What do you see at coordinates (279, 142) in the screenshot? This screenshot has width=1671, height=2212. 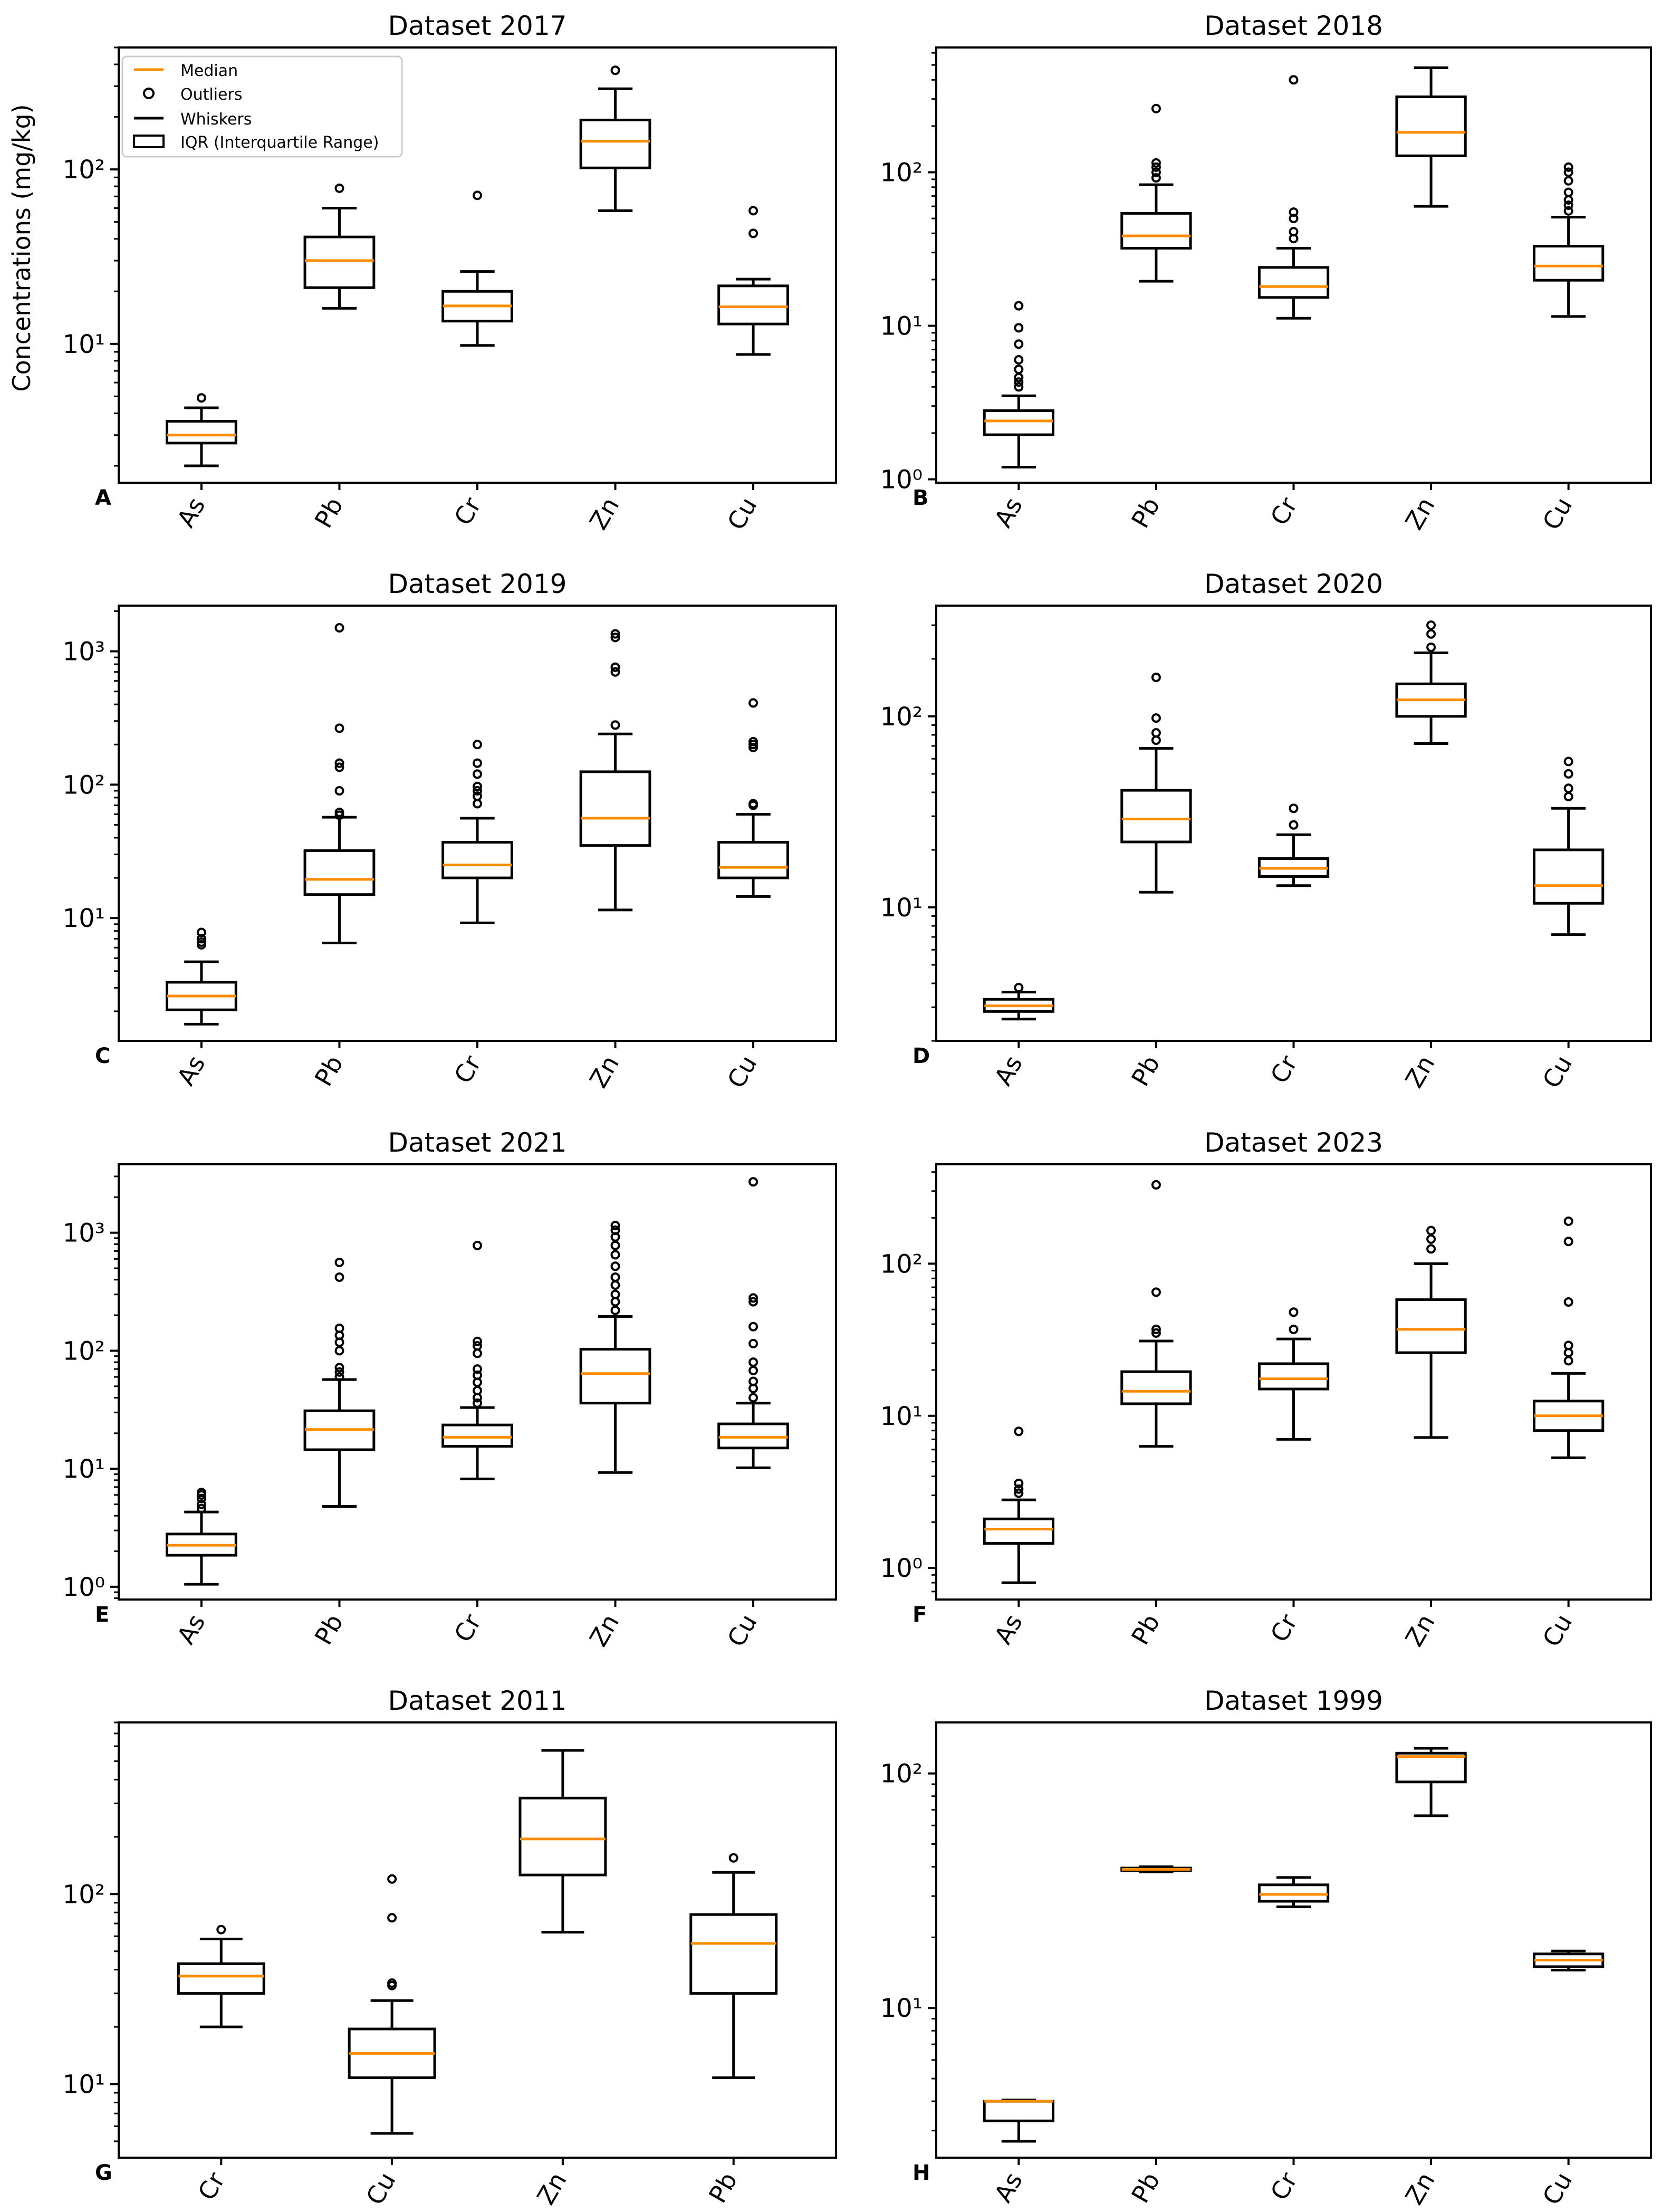 I see `legend-iqr-label: IQR (Interquartile Range)` at bounding box center [279, 142].